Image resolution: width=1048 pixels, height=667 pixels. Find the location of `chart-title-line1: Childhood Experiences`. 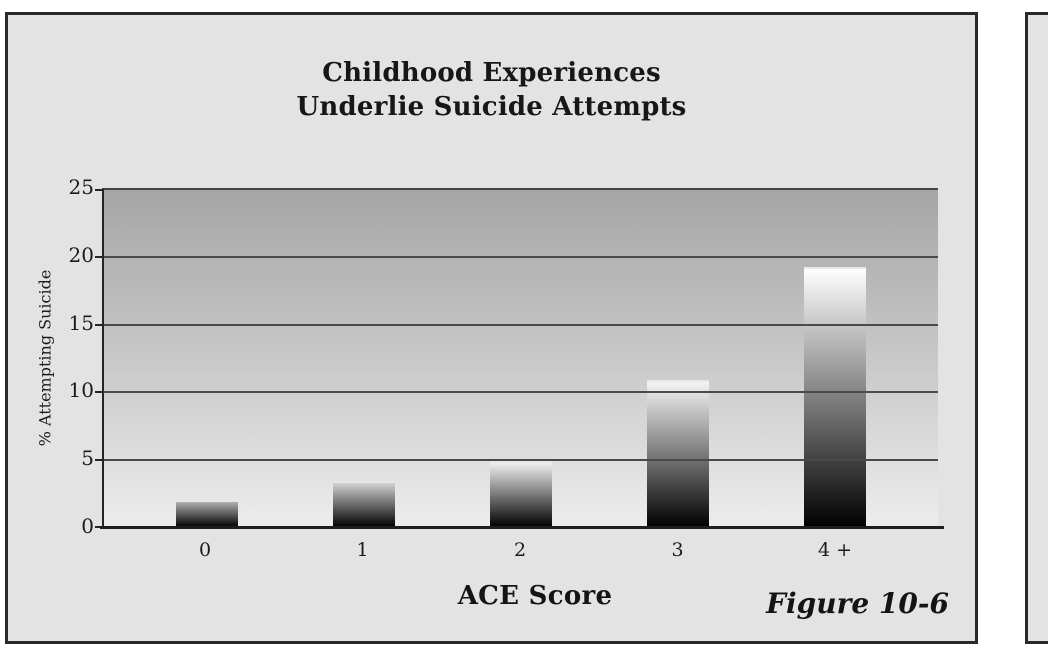

chart-title-line1: Childhood Experiences is located at coordinates (491, 73).